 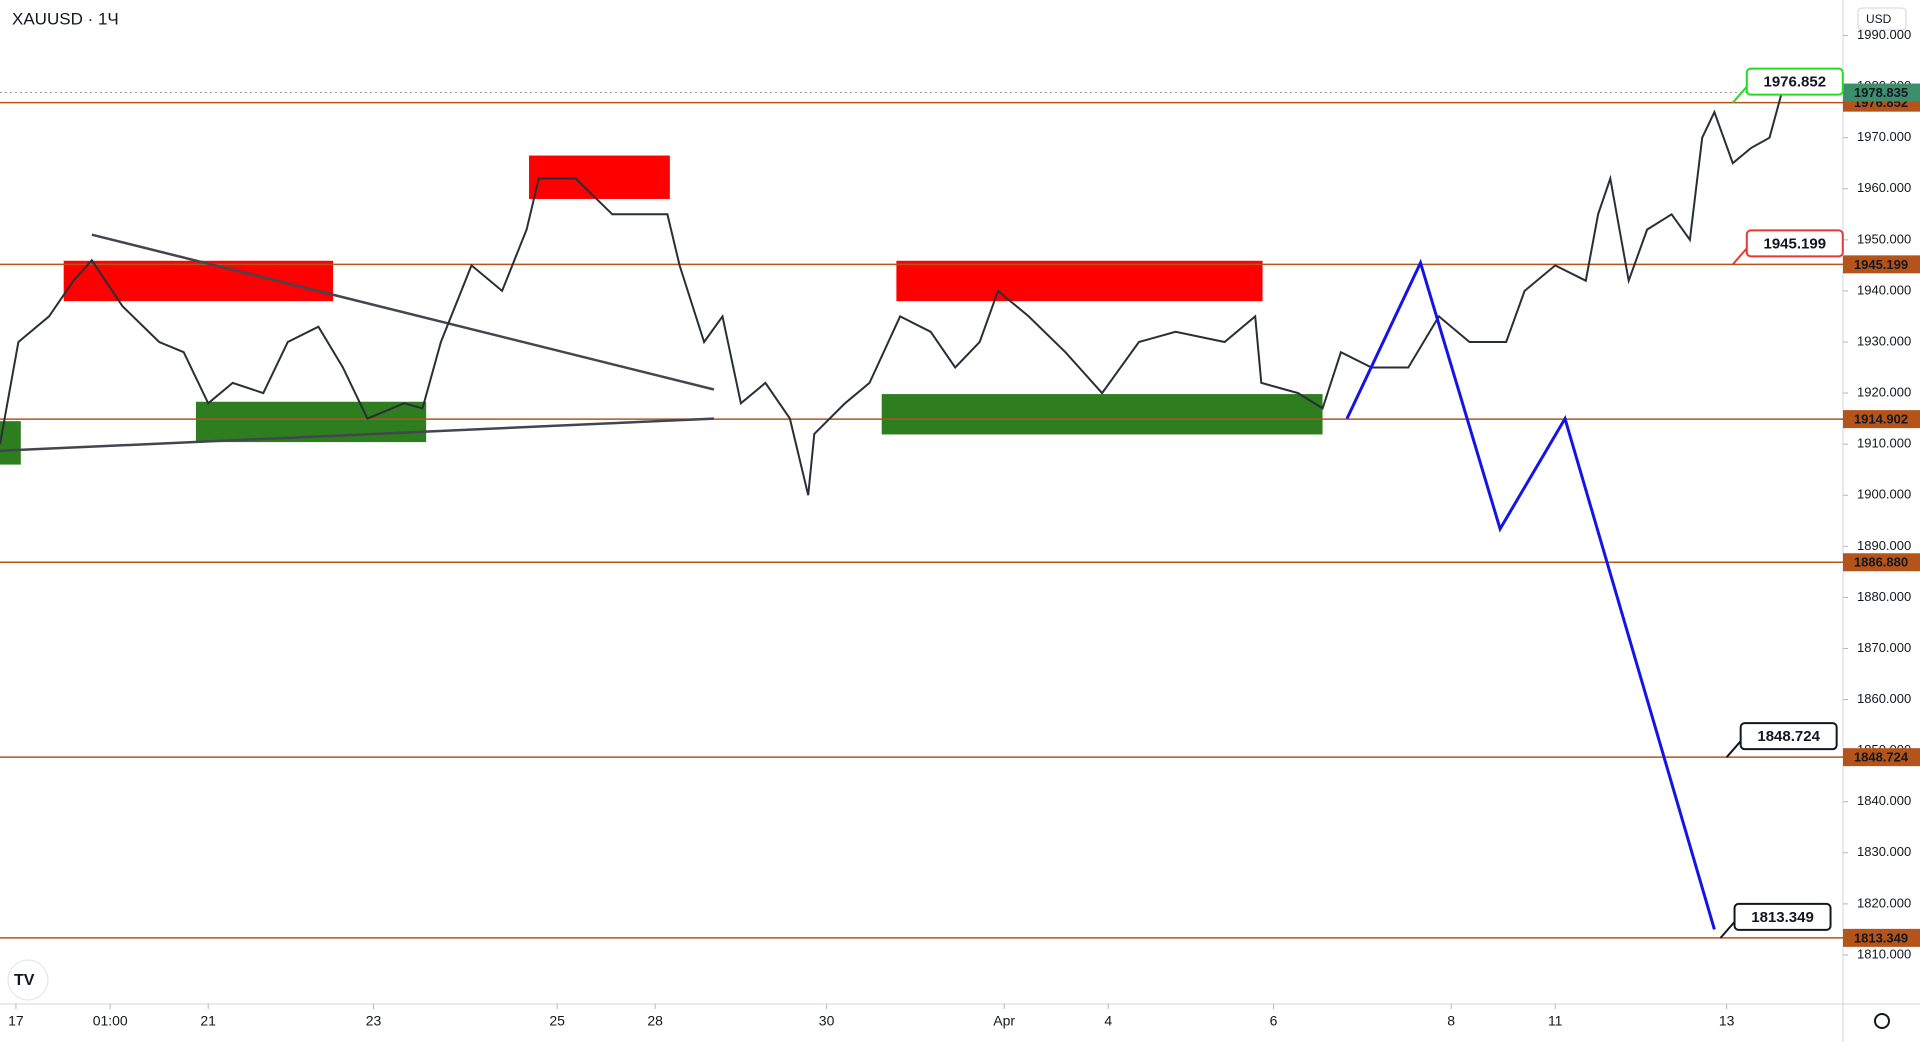 I want to click on x-tick-label: 17, so click(x=16, y=1021).